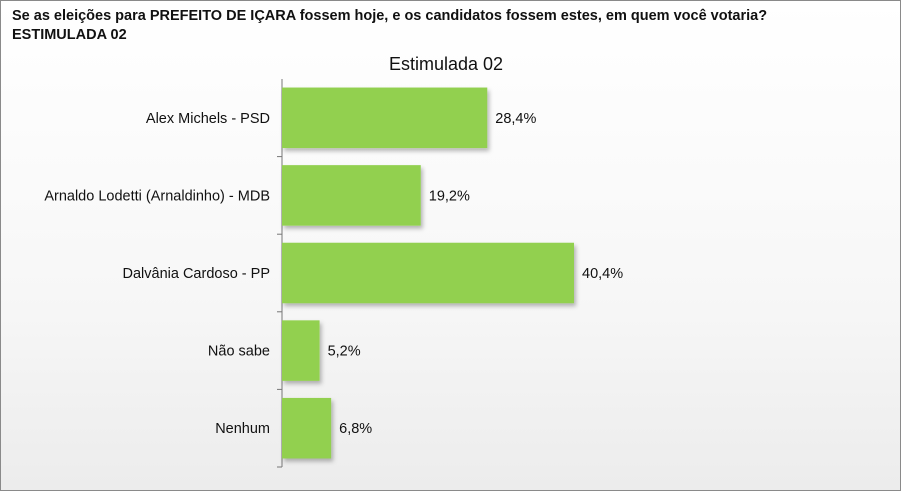  I want to click on category-label: Alex Michels - PSD, so click(208, 119).